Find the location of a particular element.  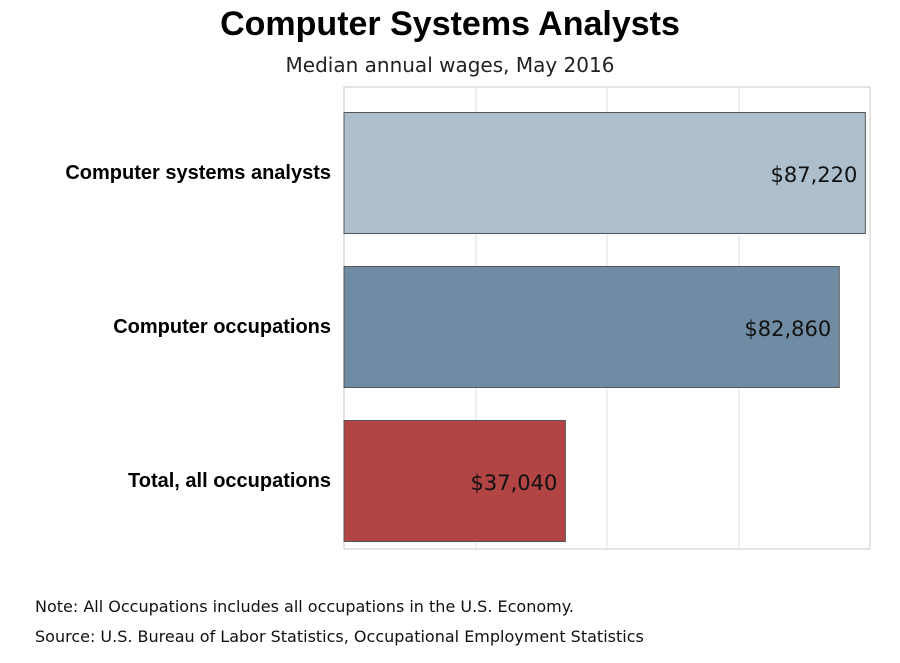

category-label-3: Total, all occupations is located at coordinates (229, 481).